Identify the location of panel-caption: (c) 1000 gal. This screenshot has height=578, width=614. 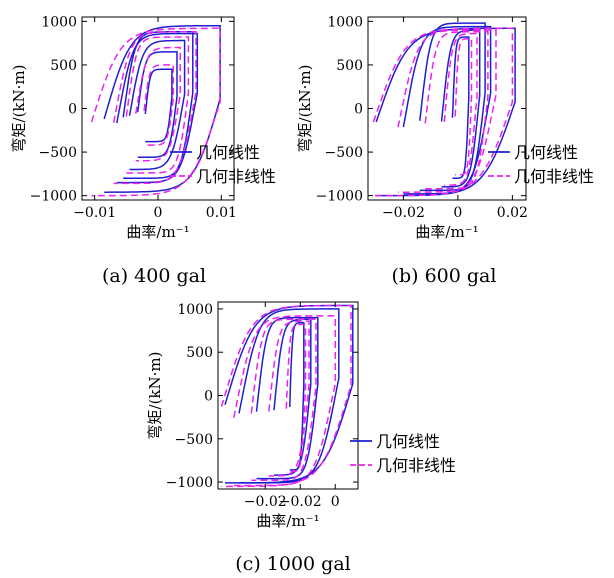
(292, 564).